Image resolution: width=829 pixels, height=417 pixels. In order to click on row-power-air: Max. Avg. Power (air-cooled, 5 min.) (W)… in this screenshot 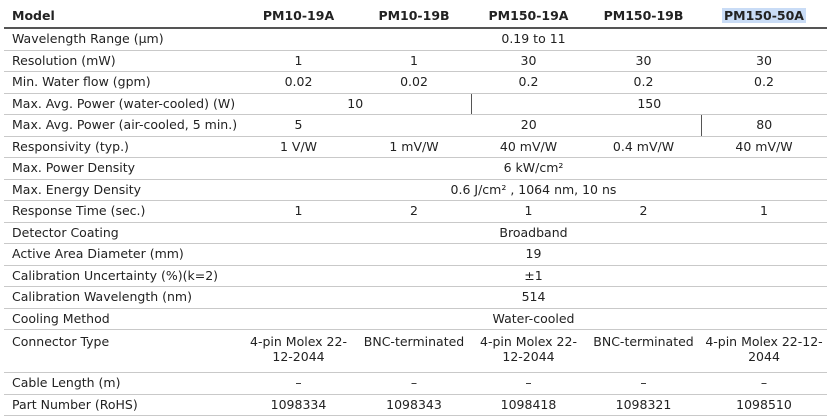, I will do `click(415, 126)`.